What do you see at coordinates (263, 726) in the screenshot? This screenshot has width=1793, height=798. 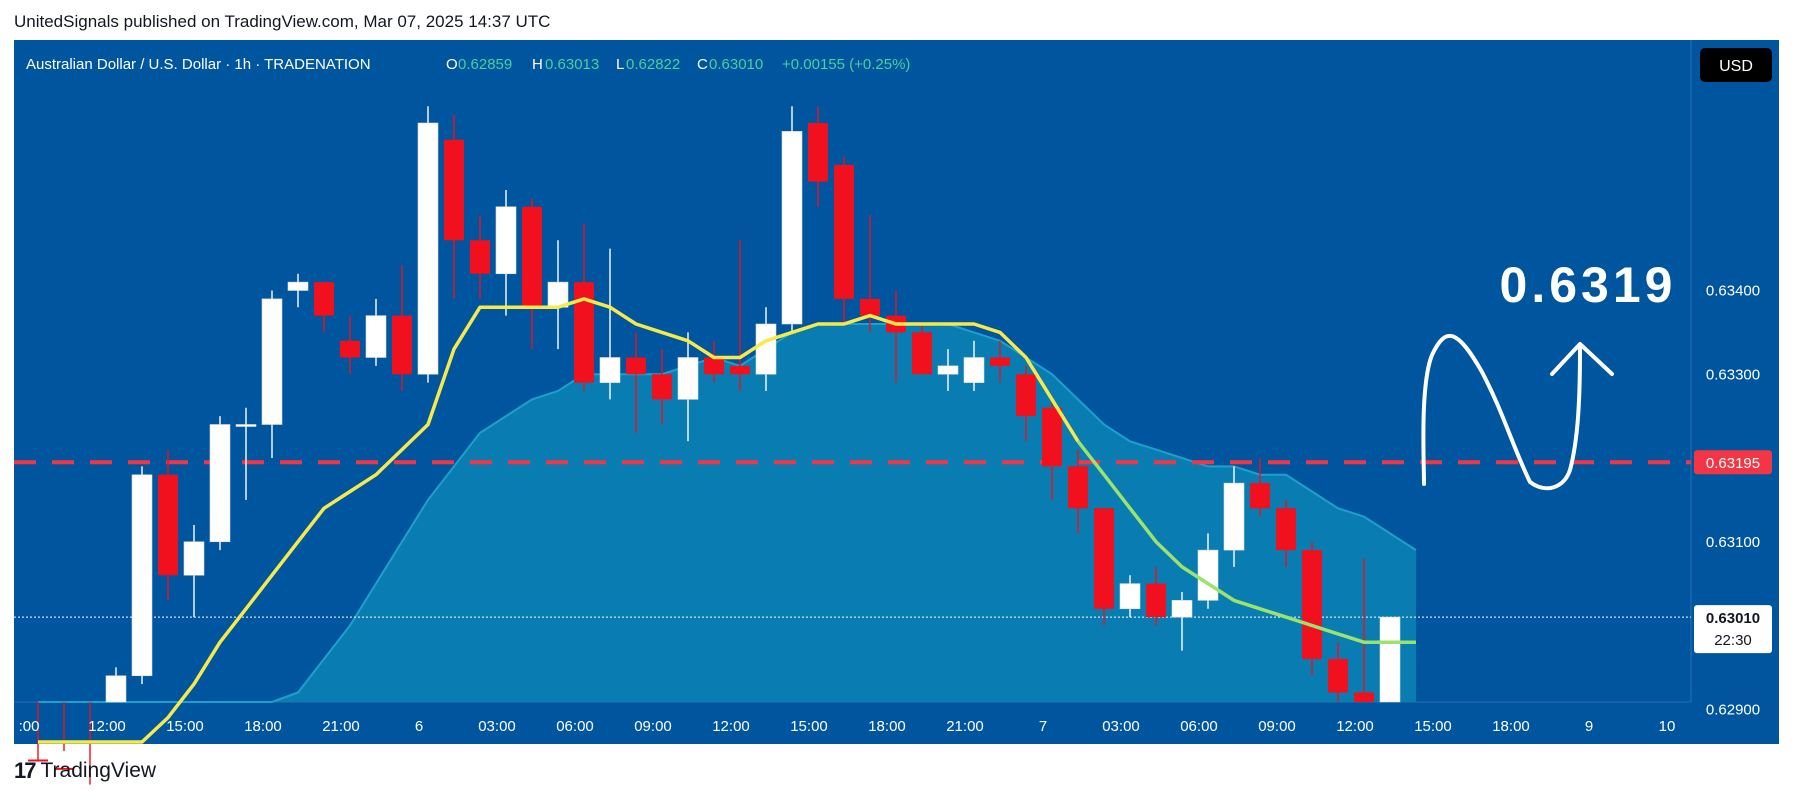 I see `time-tick-label: 18:00` at bounding box center [263, 726].